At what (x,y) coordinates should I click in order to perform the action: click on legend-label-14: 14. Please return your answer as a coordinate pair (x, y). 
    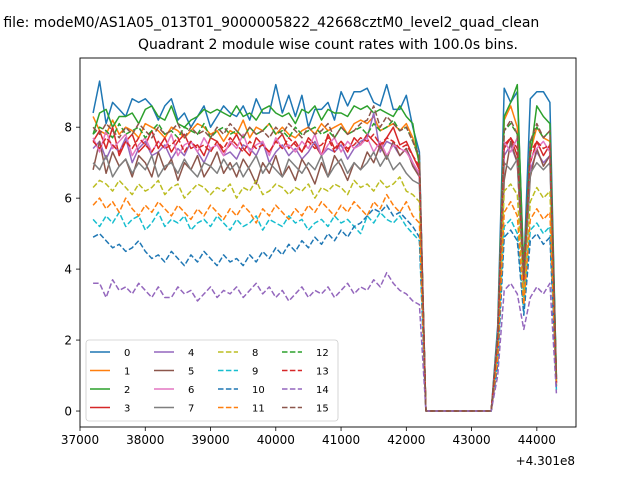
    Looking at the image, I should click on (322, 390).